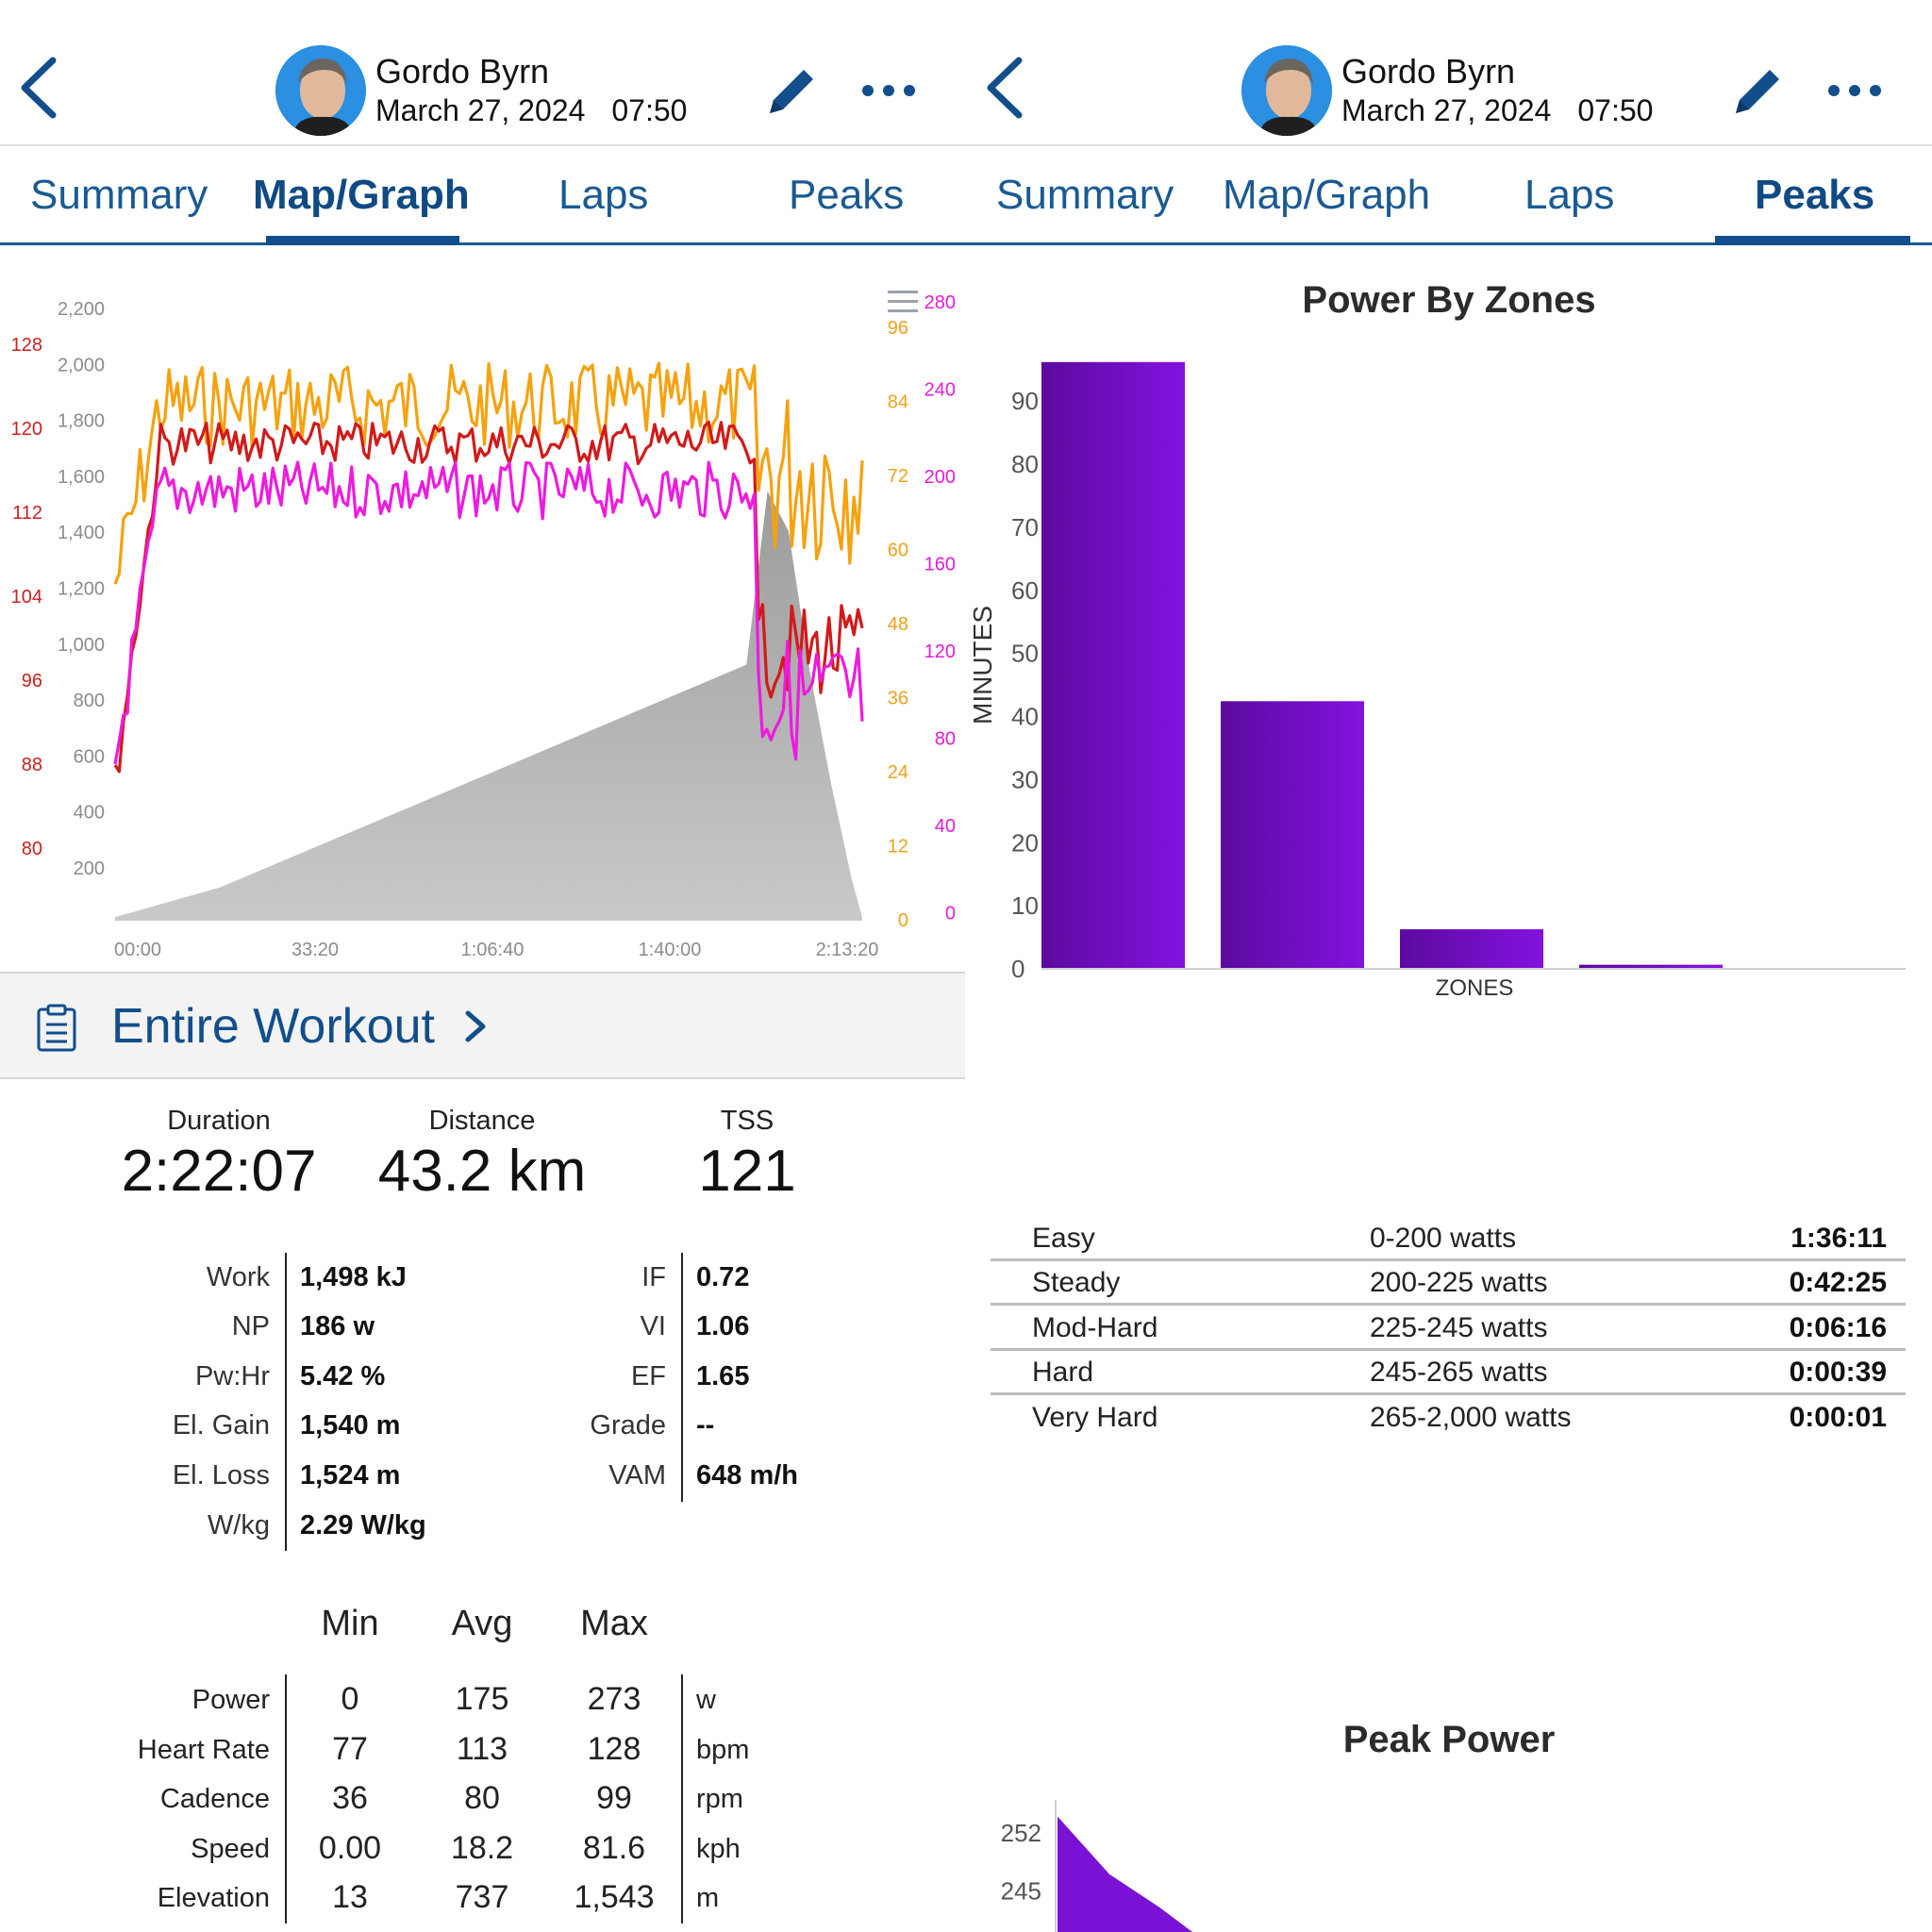 The width and height of the screenshot is (1932, 1932). I want to click on metric-label: EF, so click(648, 1376).